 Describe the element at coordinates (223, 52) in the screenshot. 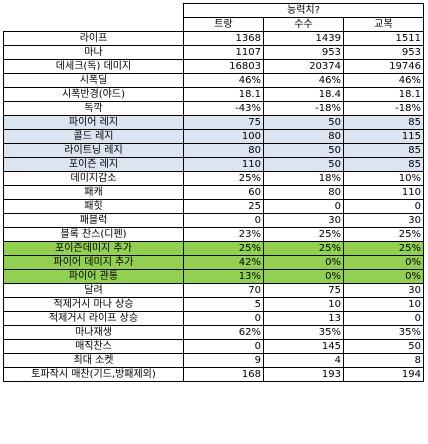

I see `value-cell: 1107` at that location.